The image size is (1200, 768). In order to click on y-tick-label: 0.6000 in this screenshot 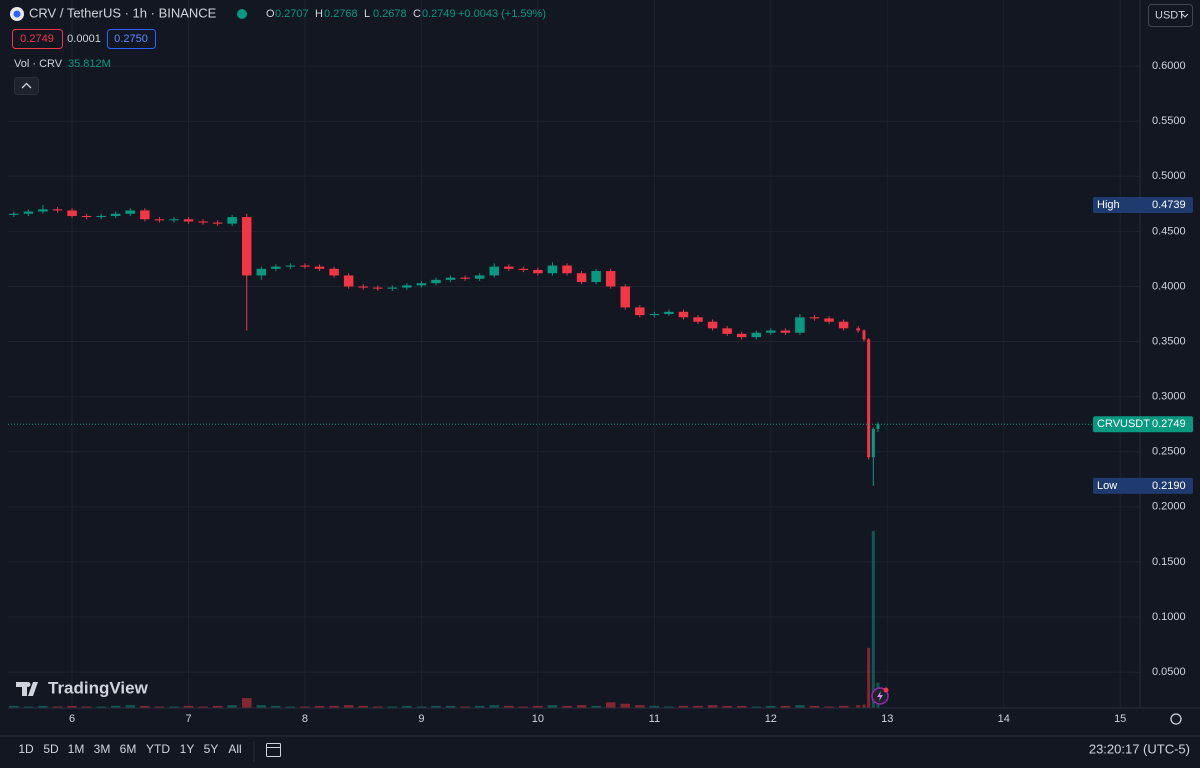, I will do `click(1169, 66)`.